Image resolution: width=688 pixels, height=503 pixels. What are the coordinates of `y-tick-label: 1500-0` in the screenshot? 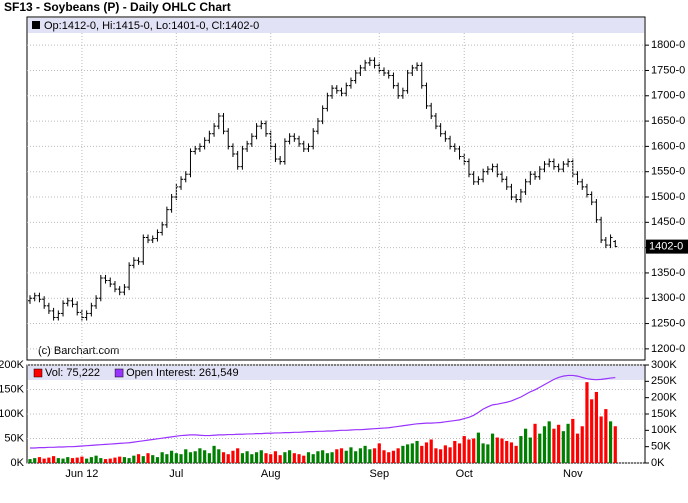 It's located at (668, 197).